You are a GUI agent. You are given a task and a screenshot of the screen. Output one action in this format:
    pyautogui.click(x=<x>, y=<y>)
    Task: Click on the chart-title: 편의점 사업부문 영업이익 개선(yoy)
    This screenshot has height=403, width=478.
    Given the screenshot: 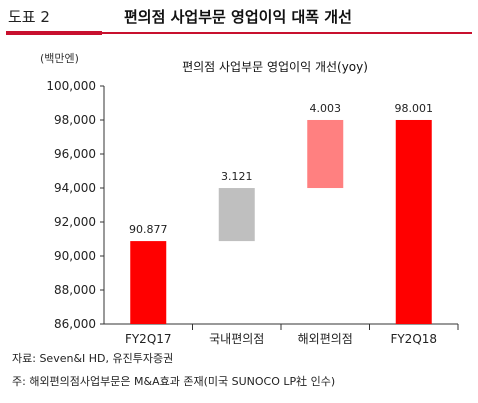 What is the action you would take?
    pyautogui.click(x=275, y=67)
    